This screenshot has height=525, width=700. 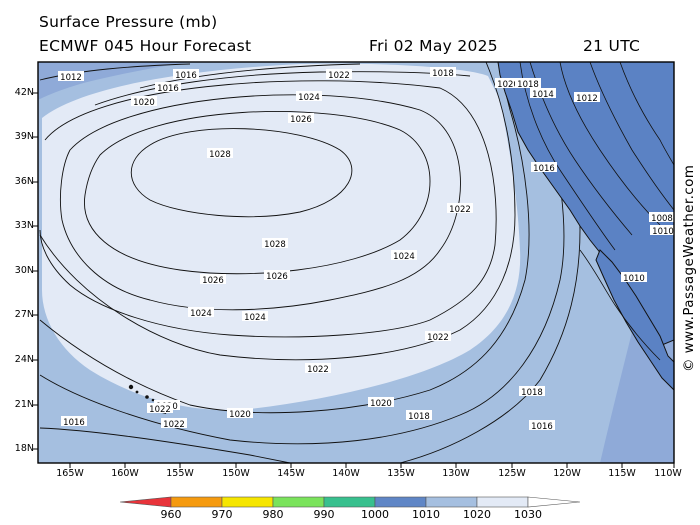 What do you see at coordinates (24, 181) in the screenshot?
I see `lat-label: 36N` at bounding box center [24, 181].